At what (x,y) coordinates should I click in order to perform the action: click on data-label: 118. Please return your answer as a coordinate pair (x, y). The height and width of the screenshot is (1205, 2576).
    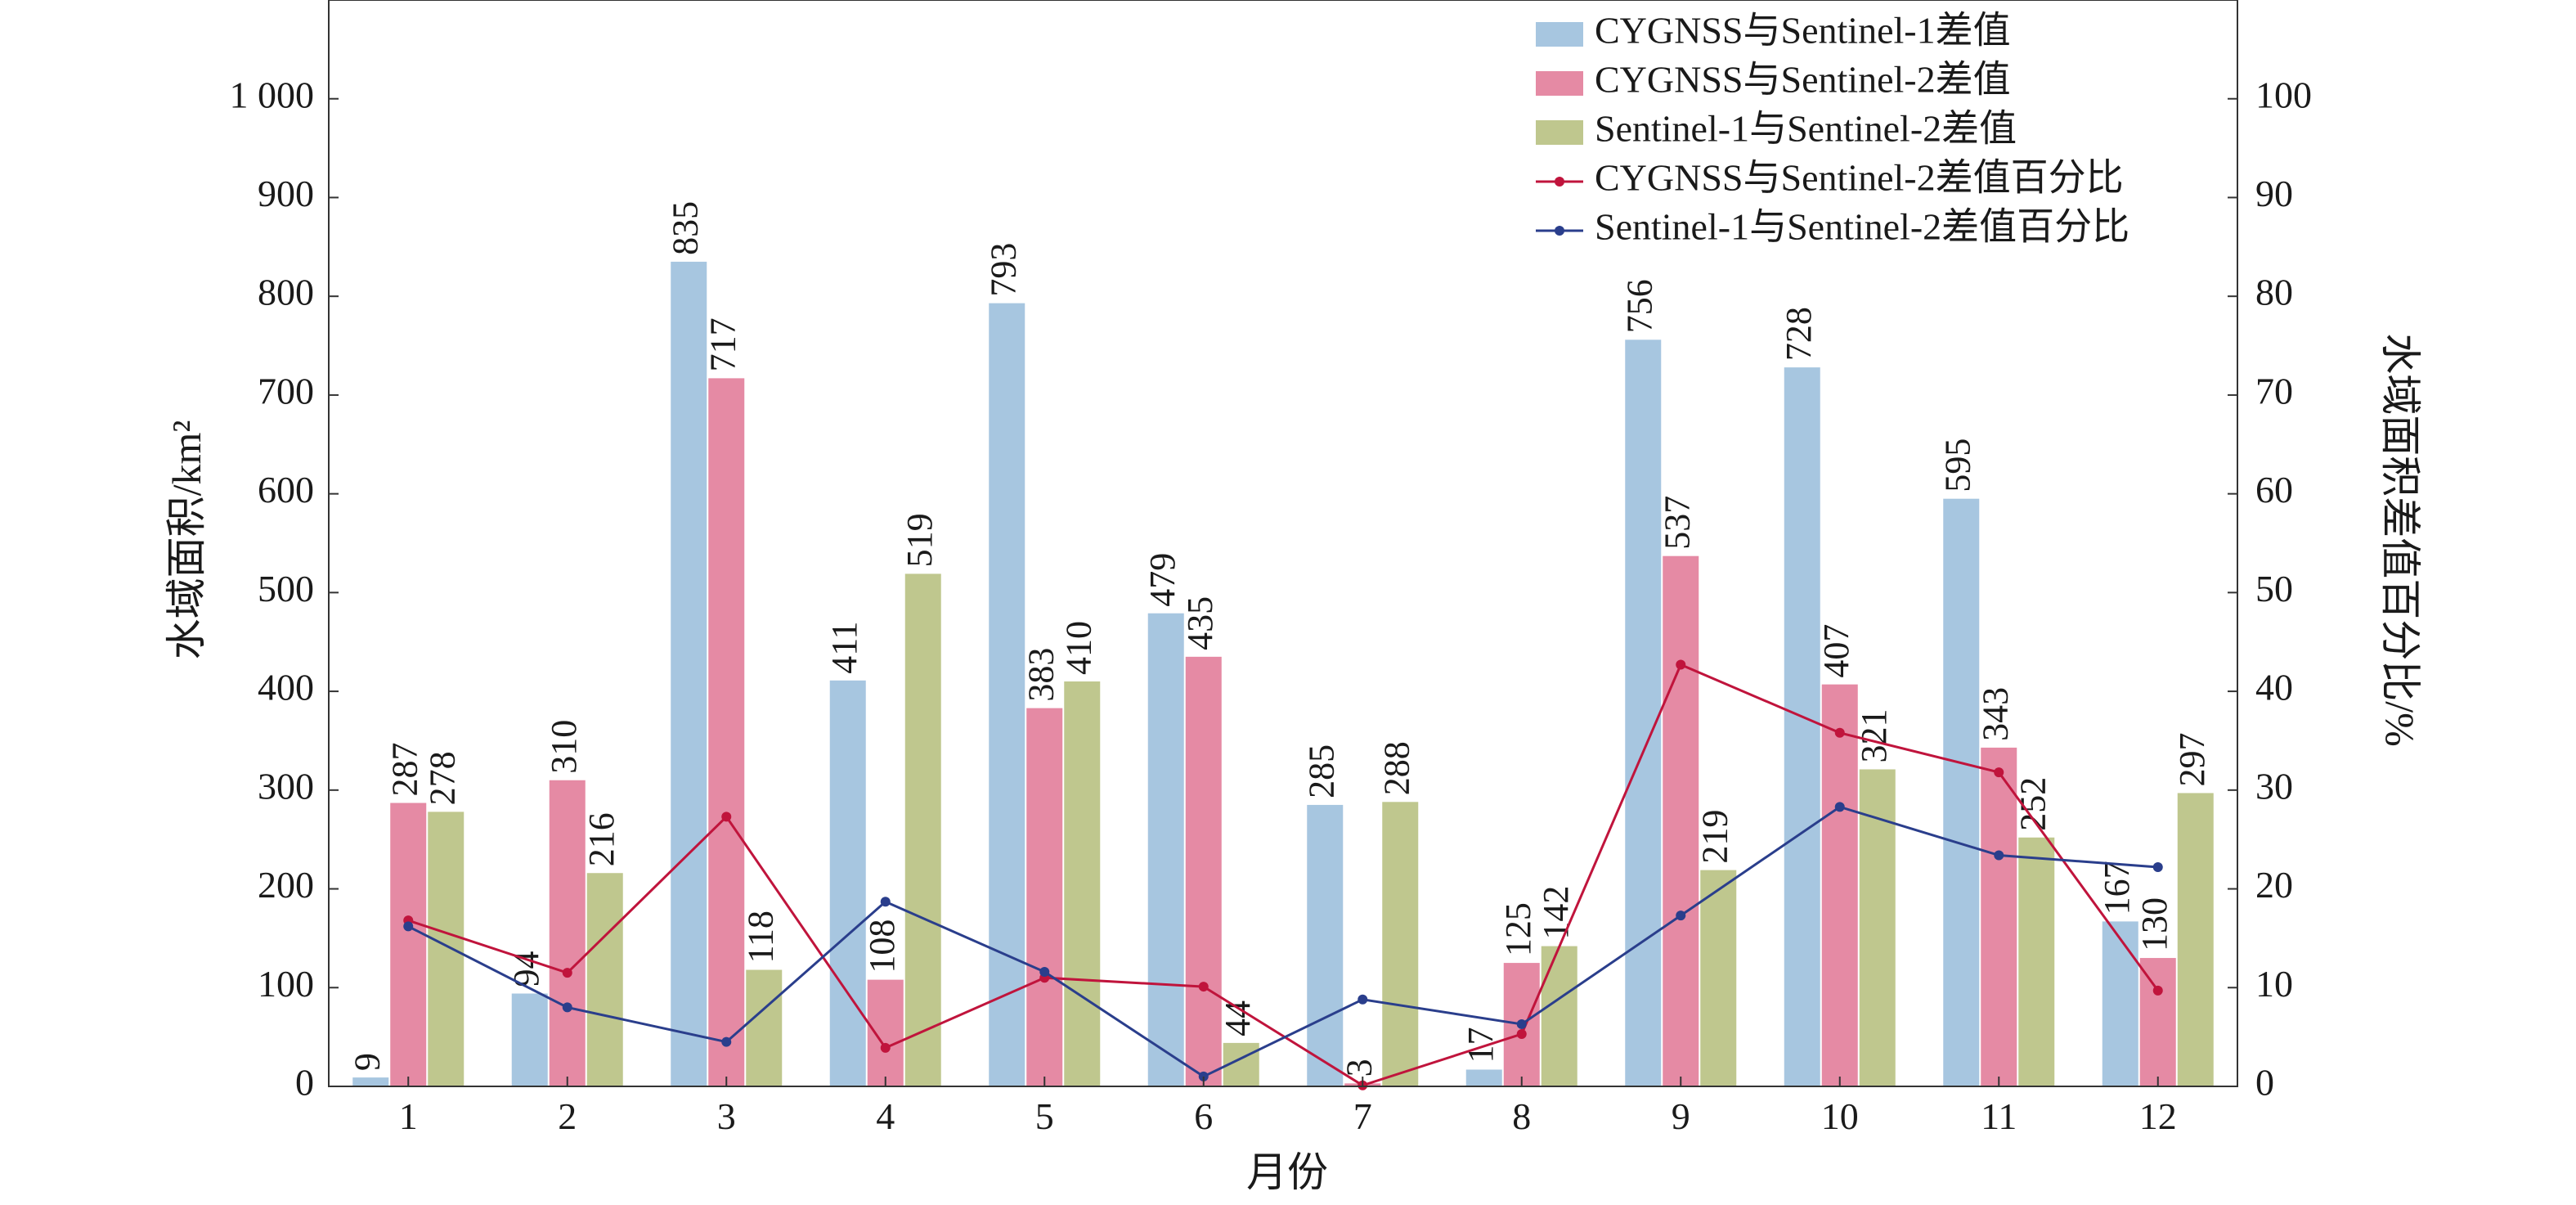
    Looking at the image, I should click on (760, 936).